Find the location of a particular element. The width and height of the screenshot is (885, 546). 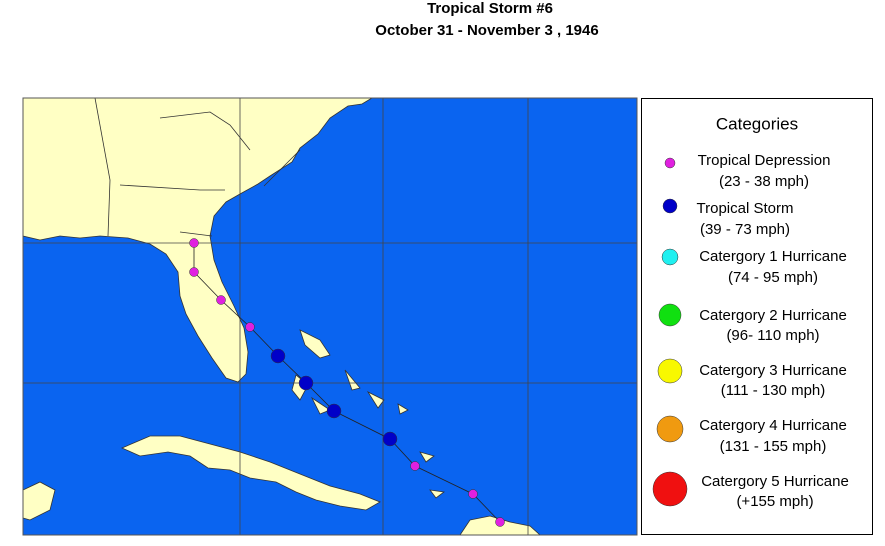

legend-name: Catergory 1 Hurricane is located at coordinates (773, 256).